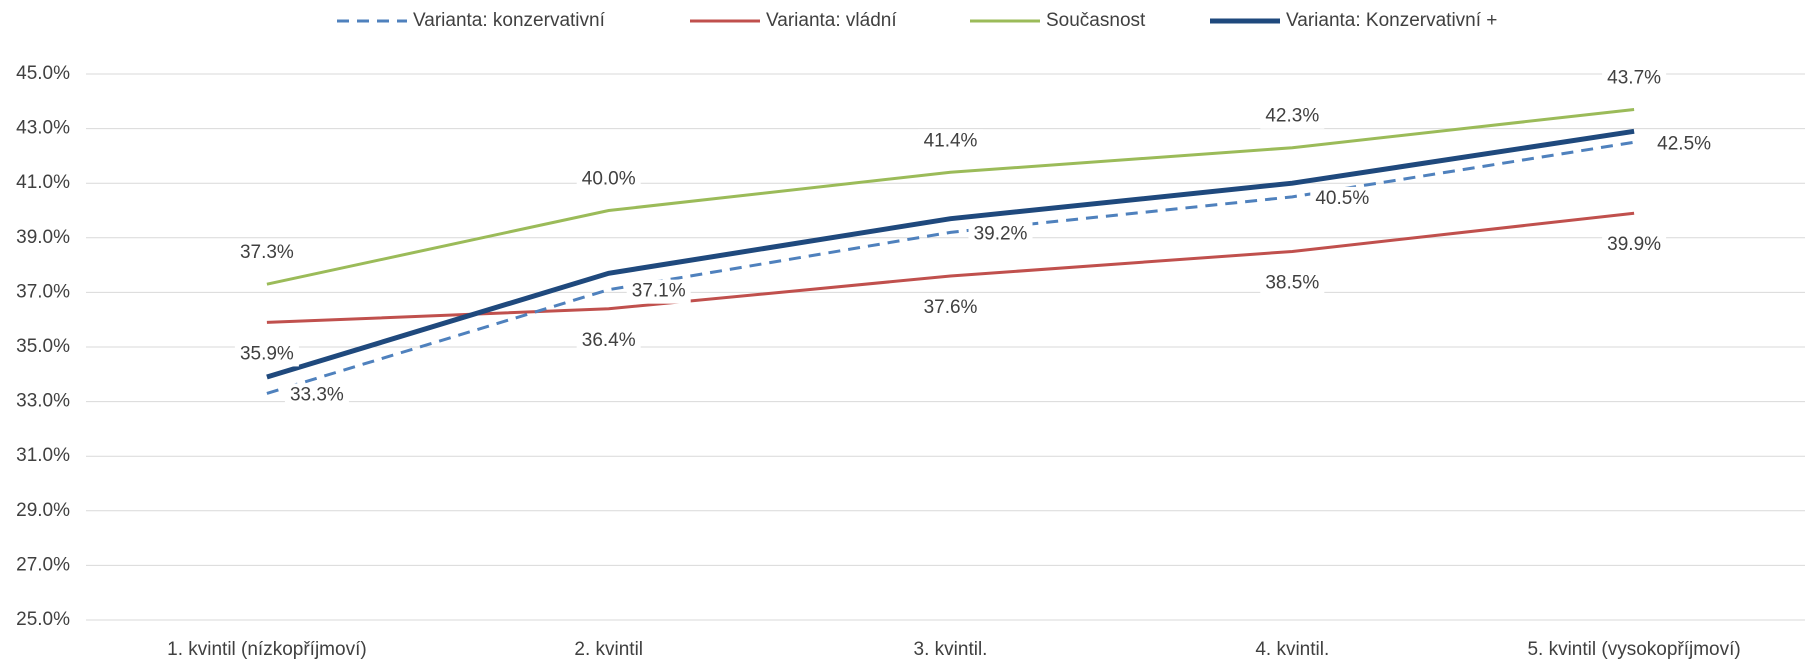  I want to click on data-label: 38.5%, so click(1292, 282).